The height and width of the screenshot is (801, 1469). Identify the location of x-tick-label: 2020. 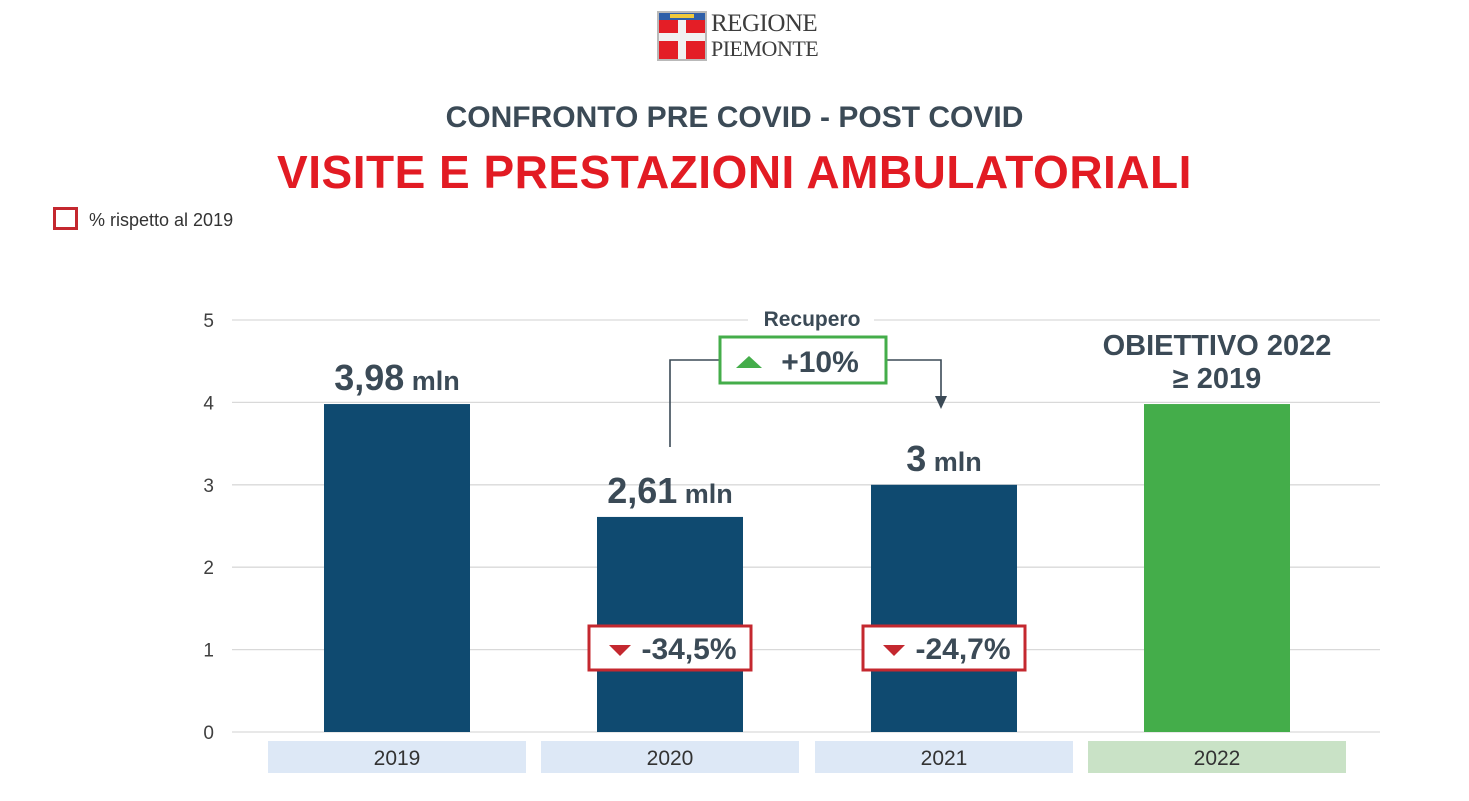
(670, 758).